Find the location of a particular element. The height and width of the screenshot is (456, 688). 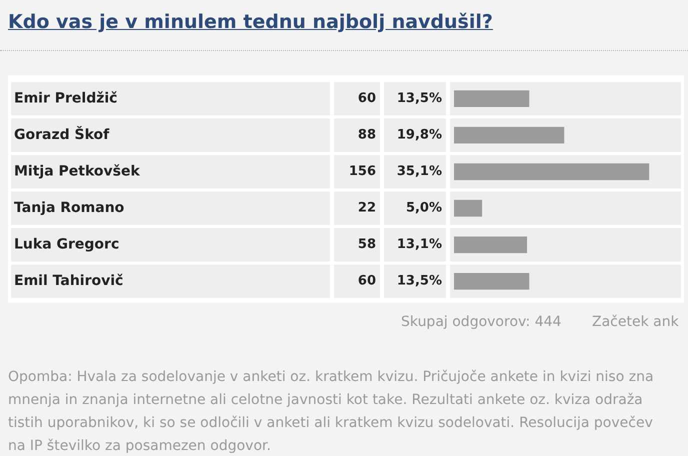

text: Začetek ank is located at coordinates (635, 322).